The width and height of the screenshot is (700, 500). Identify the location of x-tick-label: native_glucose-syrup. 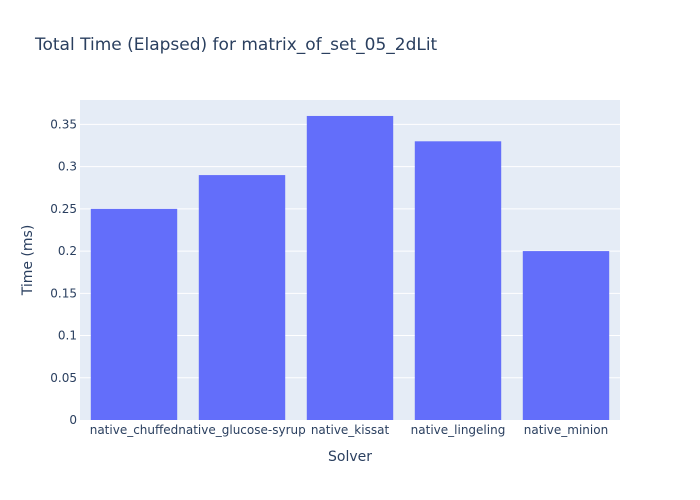
(241, 430).